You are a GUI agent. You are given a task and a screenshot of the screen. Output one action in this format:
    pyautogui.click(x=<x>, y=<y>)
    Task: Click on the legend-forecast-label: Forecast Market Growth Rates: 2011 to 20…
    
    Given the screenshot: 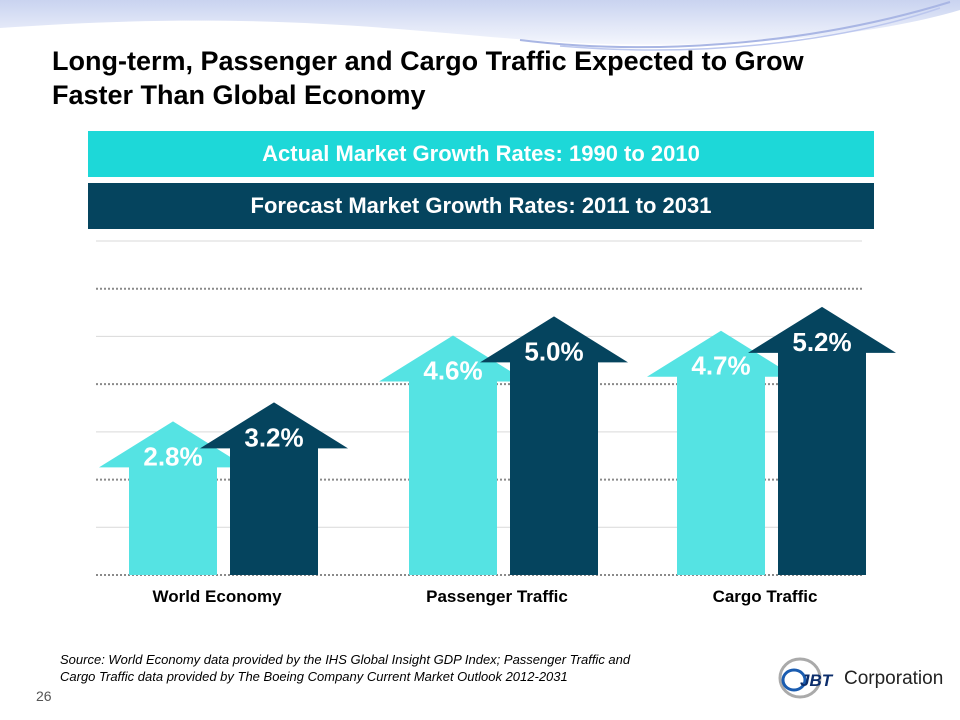 What is the action you would take?
    pyautogui.click(x=481, y=205)
    